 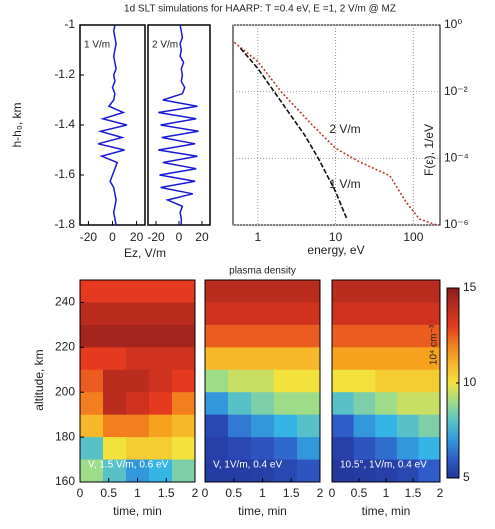 What do you see at coordinates (64, 124) in the screenshot?
I see `y-tick-label: -1.4` at bounding box center [64, 124].